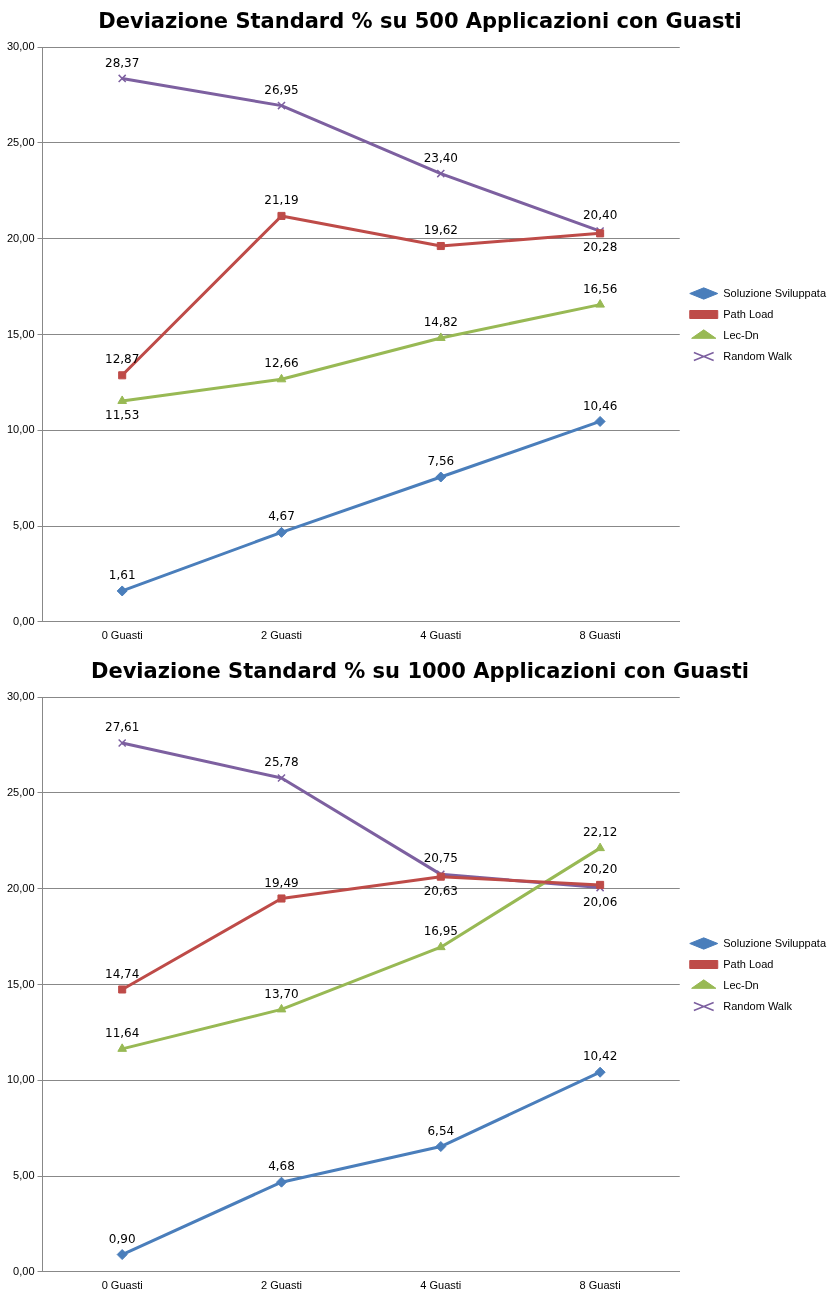 Image resolution: width=840 pixels, height=1301 pixels. What do you see at coordinates (420, 21) in the screenshot?
I see `chart-title: Deviazione Standard % su 500 Applicazioni con Guasti` at bounding box center [420, 21].